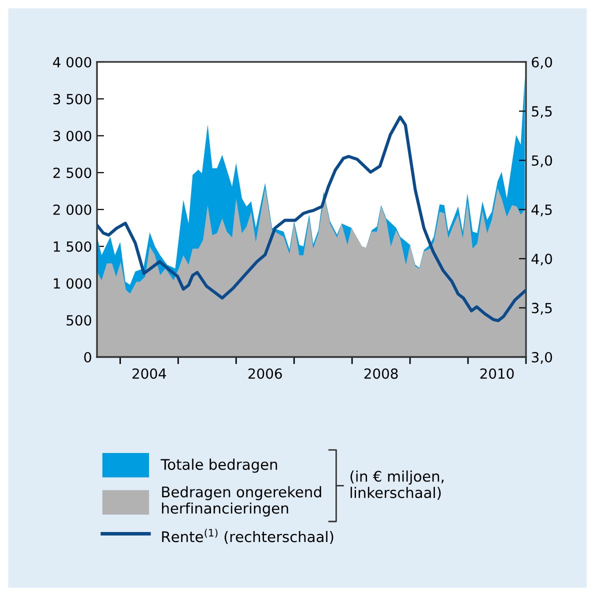 This screenshot has width=595, height=596. What do you see at coordinates (72, 99) in the screenshot?
I see `y-tick-label: 3 500` at bounding box center [72, 99].